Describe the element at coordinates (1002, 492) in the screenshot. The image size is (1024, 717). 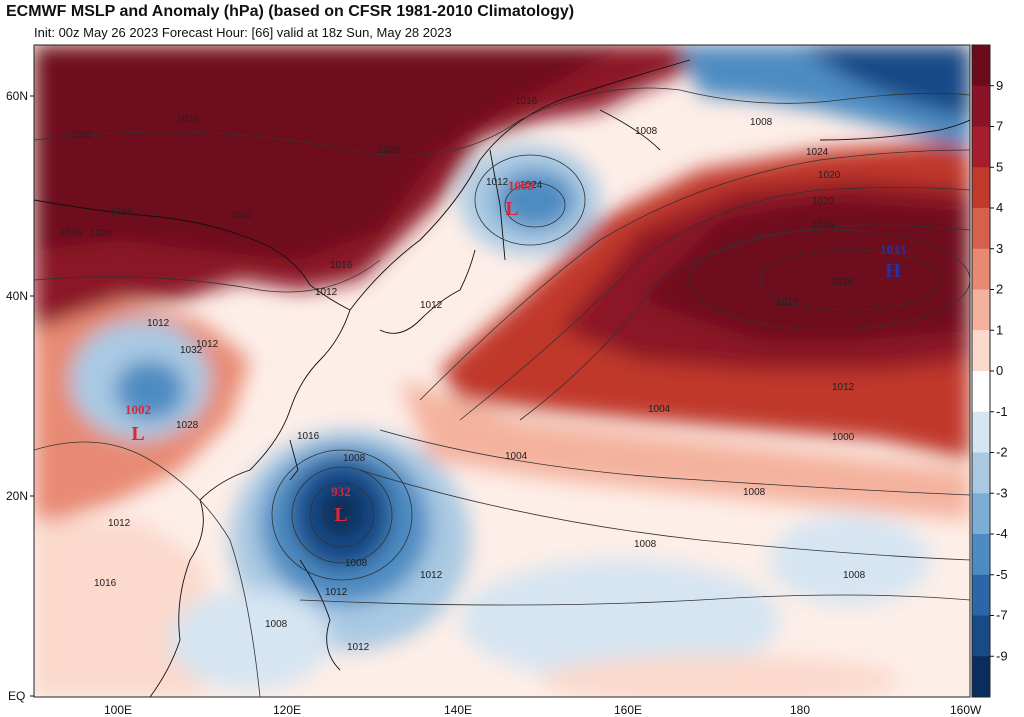
I see `colorbar-tick-label: -3` at that location.